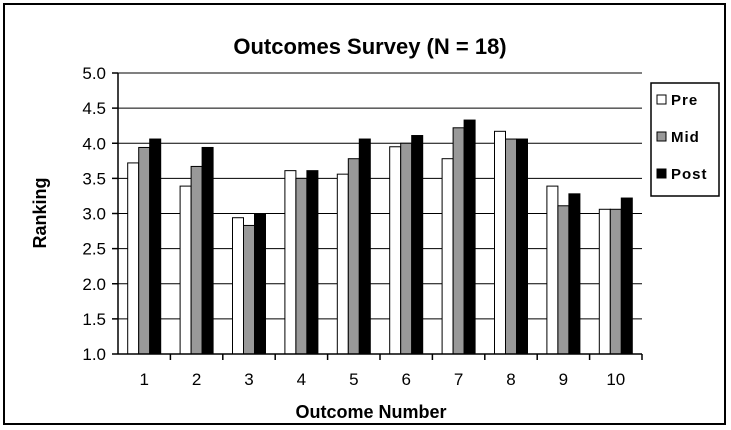  What do you see at coordinates (94, 284) in the screenshot?
I see `y-tick-label: 2.0` at bounding box center [94, 284].